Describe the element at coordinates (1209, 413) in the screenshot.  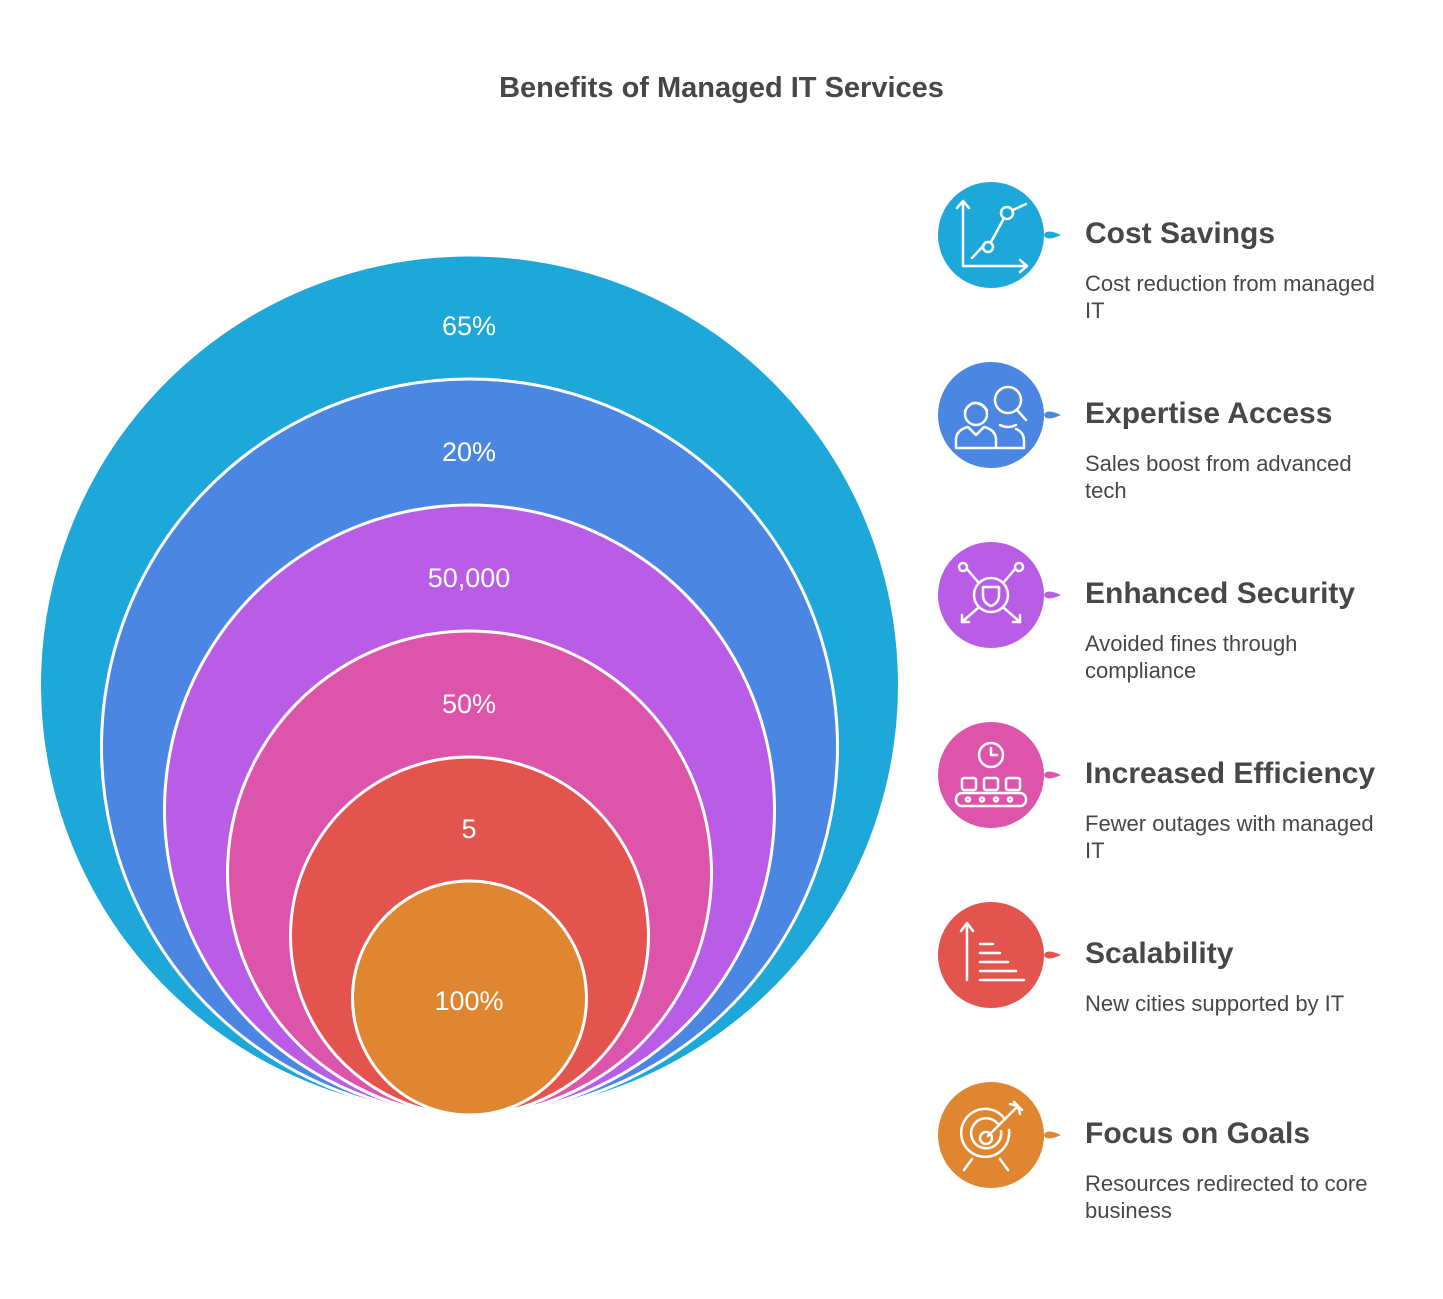
I see `item-title: Expertise Access` at that location.